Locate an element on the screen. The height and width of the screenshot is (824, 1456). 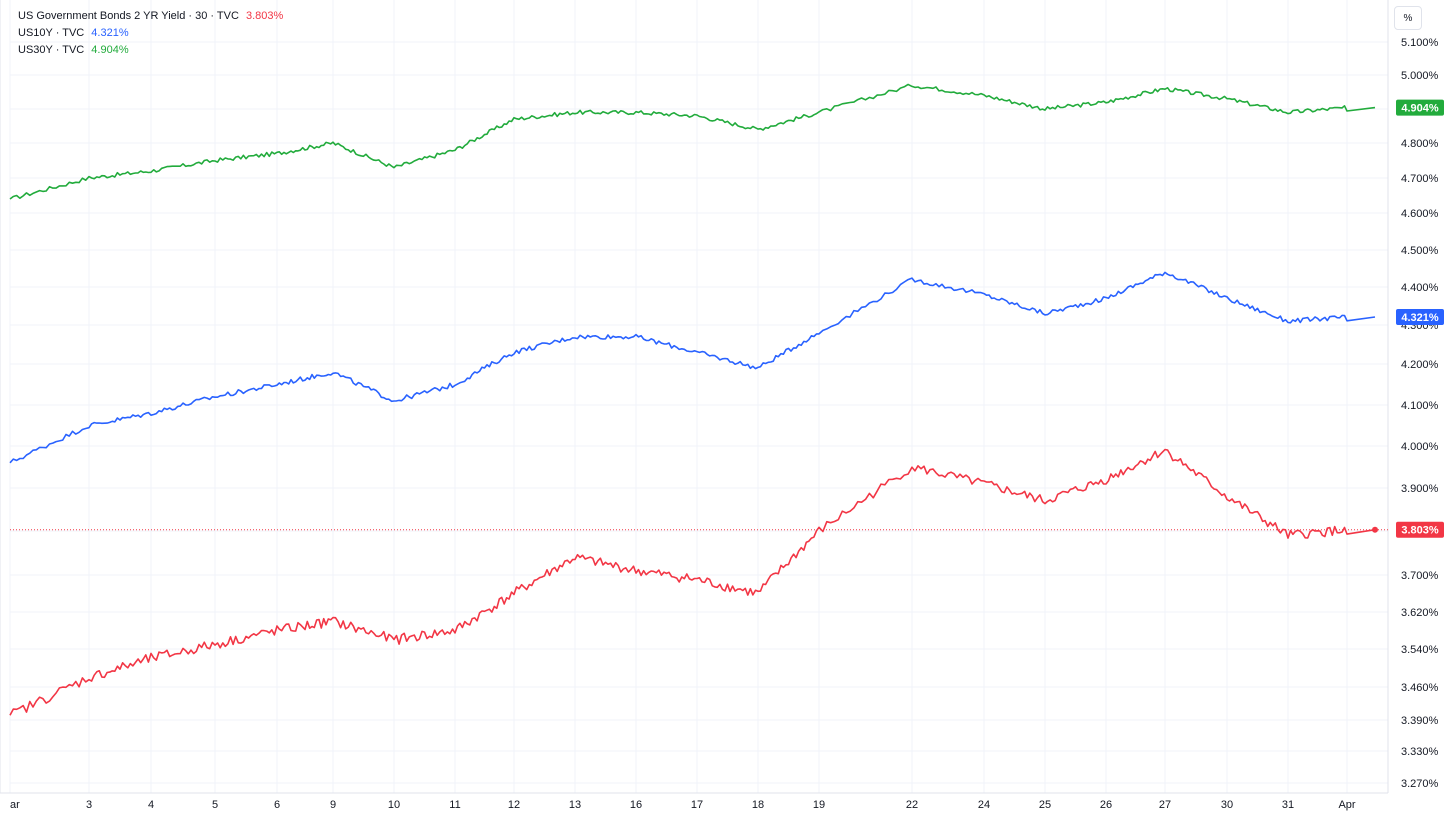
y-tick-label: 4.600% is located at coordinates (1420, 214).